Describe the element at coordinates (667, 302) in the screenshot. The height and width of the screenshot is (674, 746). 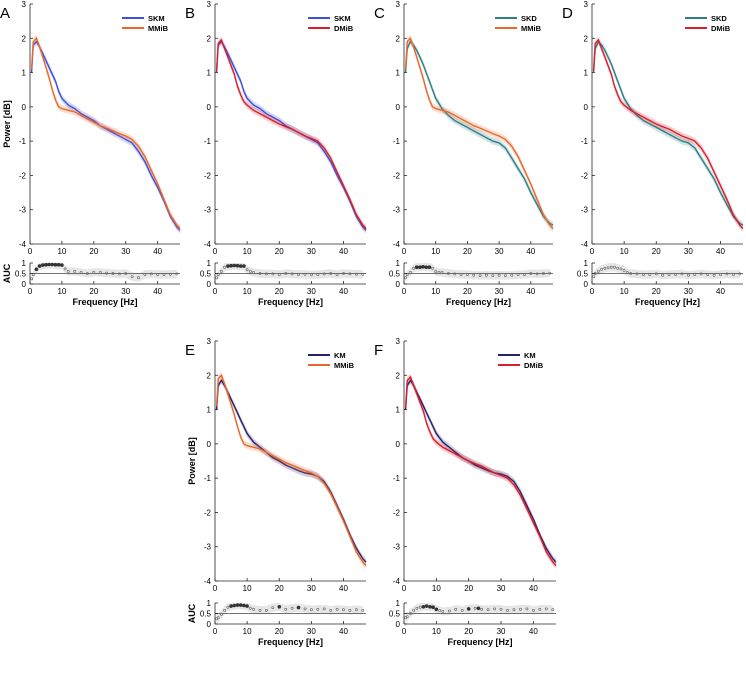
I see `auc-x-label: Frequency [Hz]` at that location.